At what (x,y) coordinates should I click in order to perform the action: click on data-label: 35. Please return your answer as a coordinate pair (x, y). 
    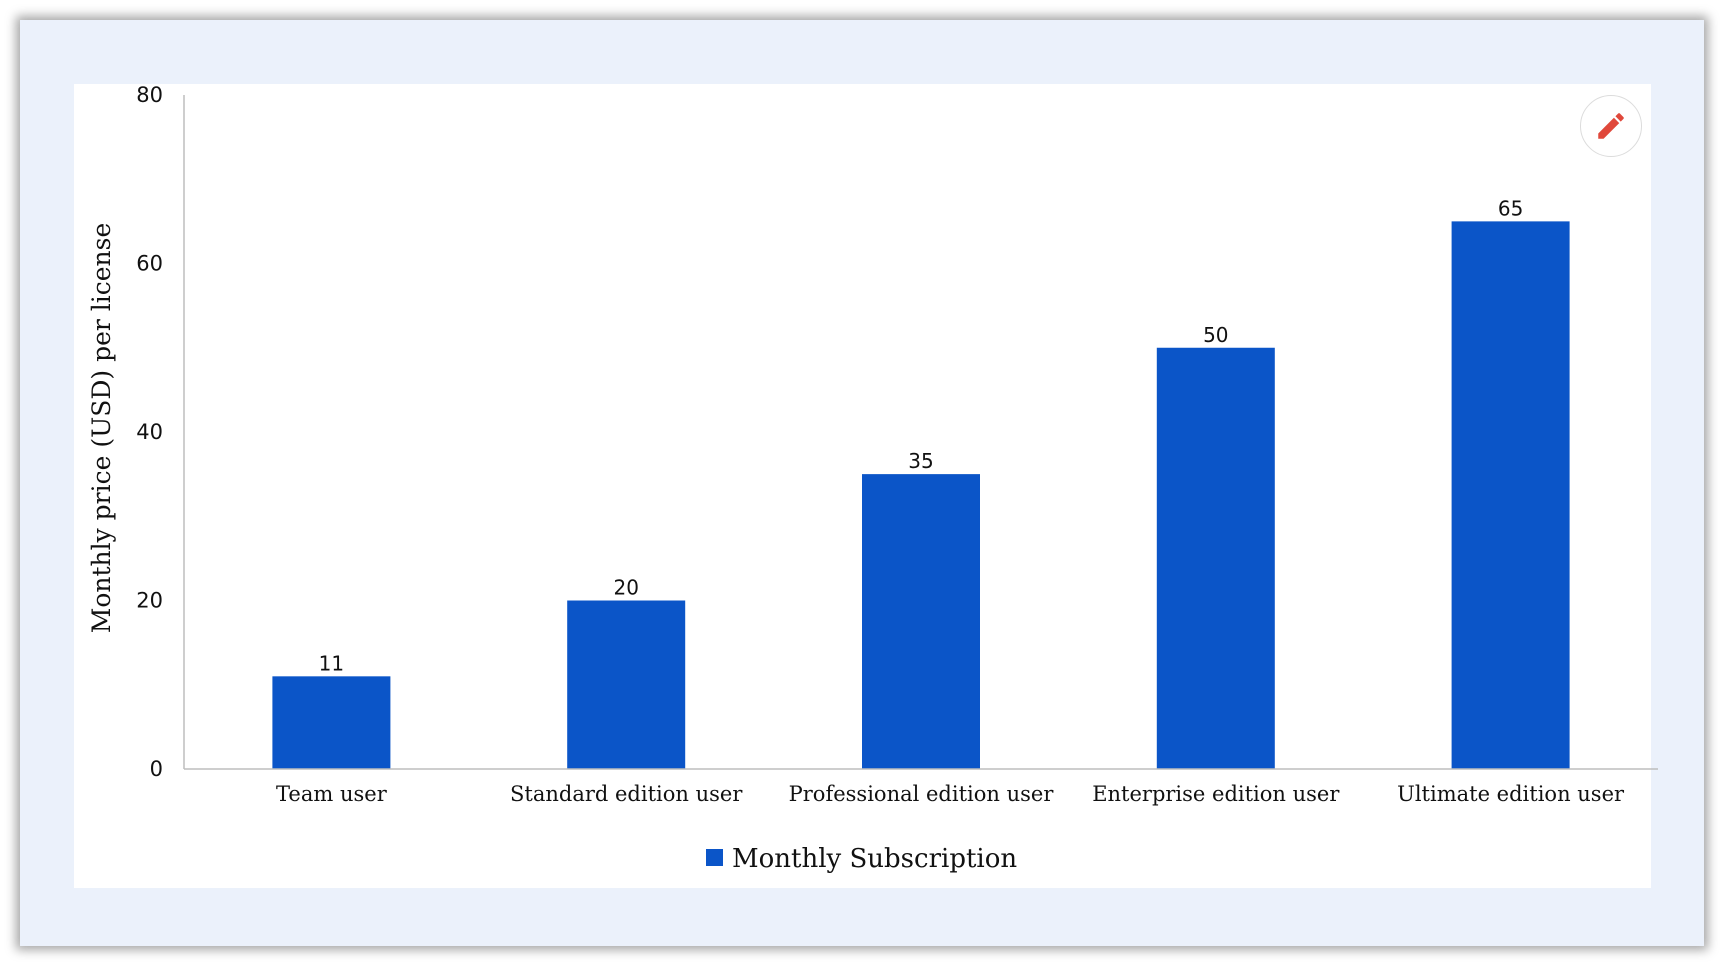
    Looking at the image, I should click on (920, 461).